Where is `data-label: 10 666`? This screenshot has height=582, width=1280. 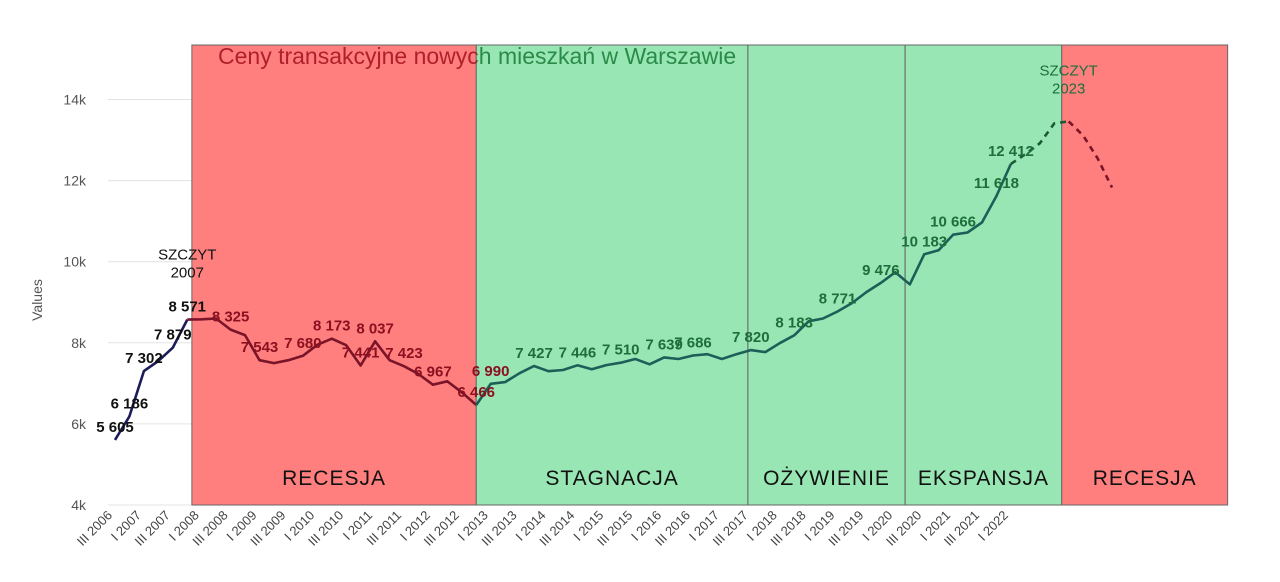
data-label: 10 666 is located at coordinates (953, 222).